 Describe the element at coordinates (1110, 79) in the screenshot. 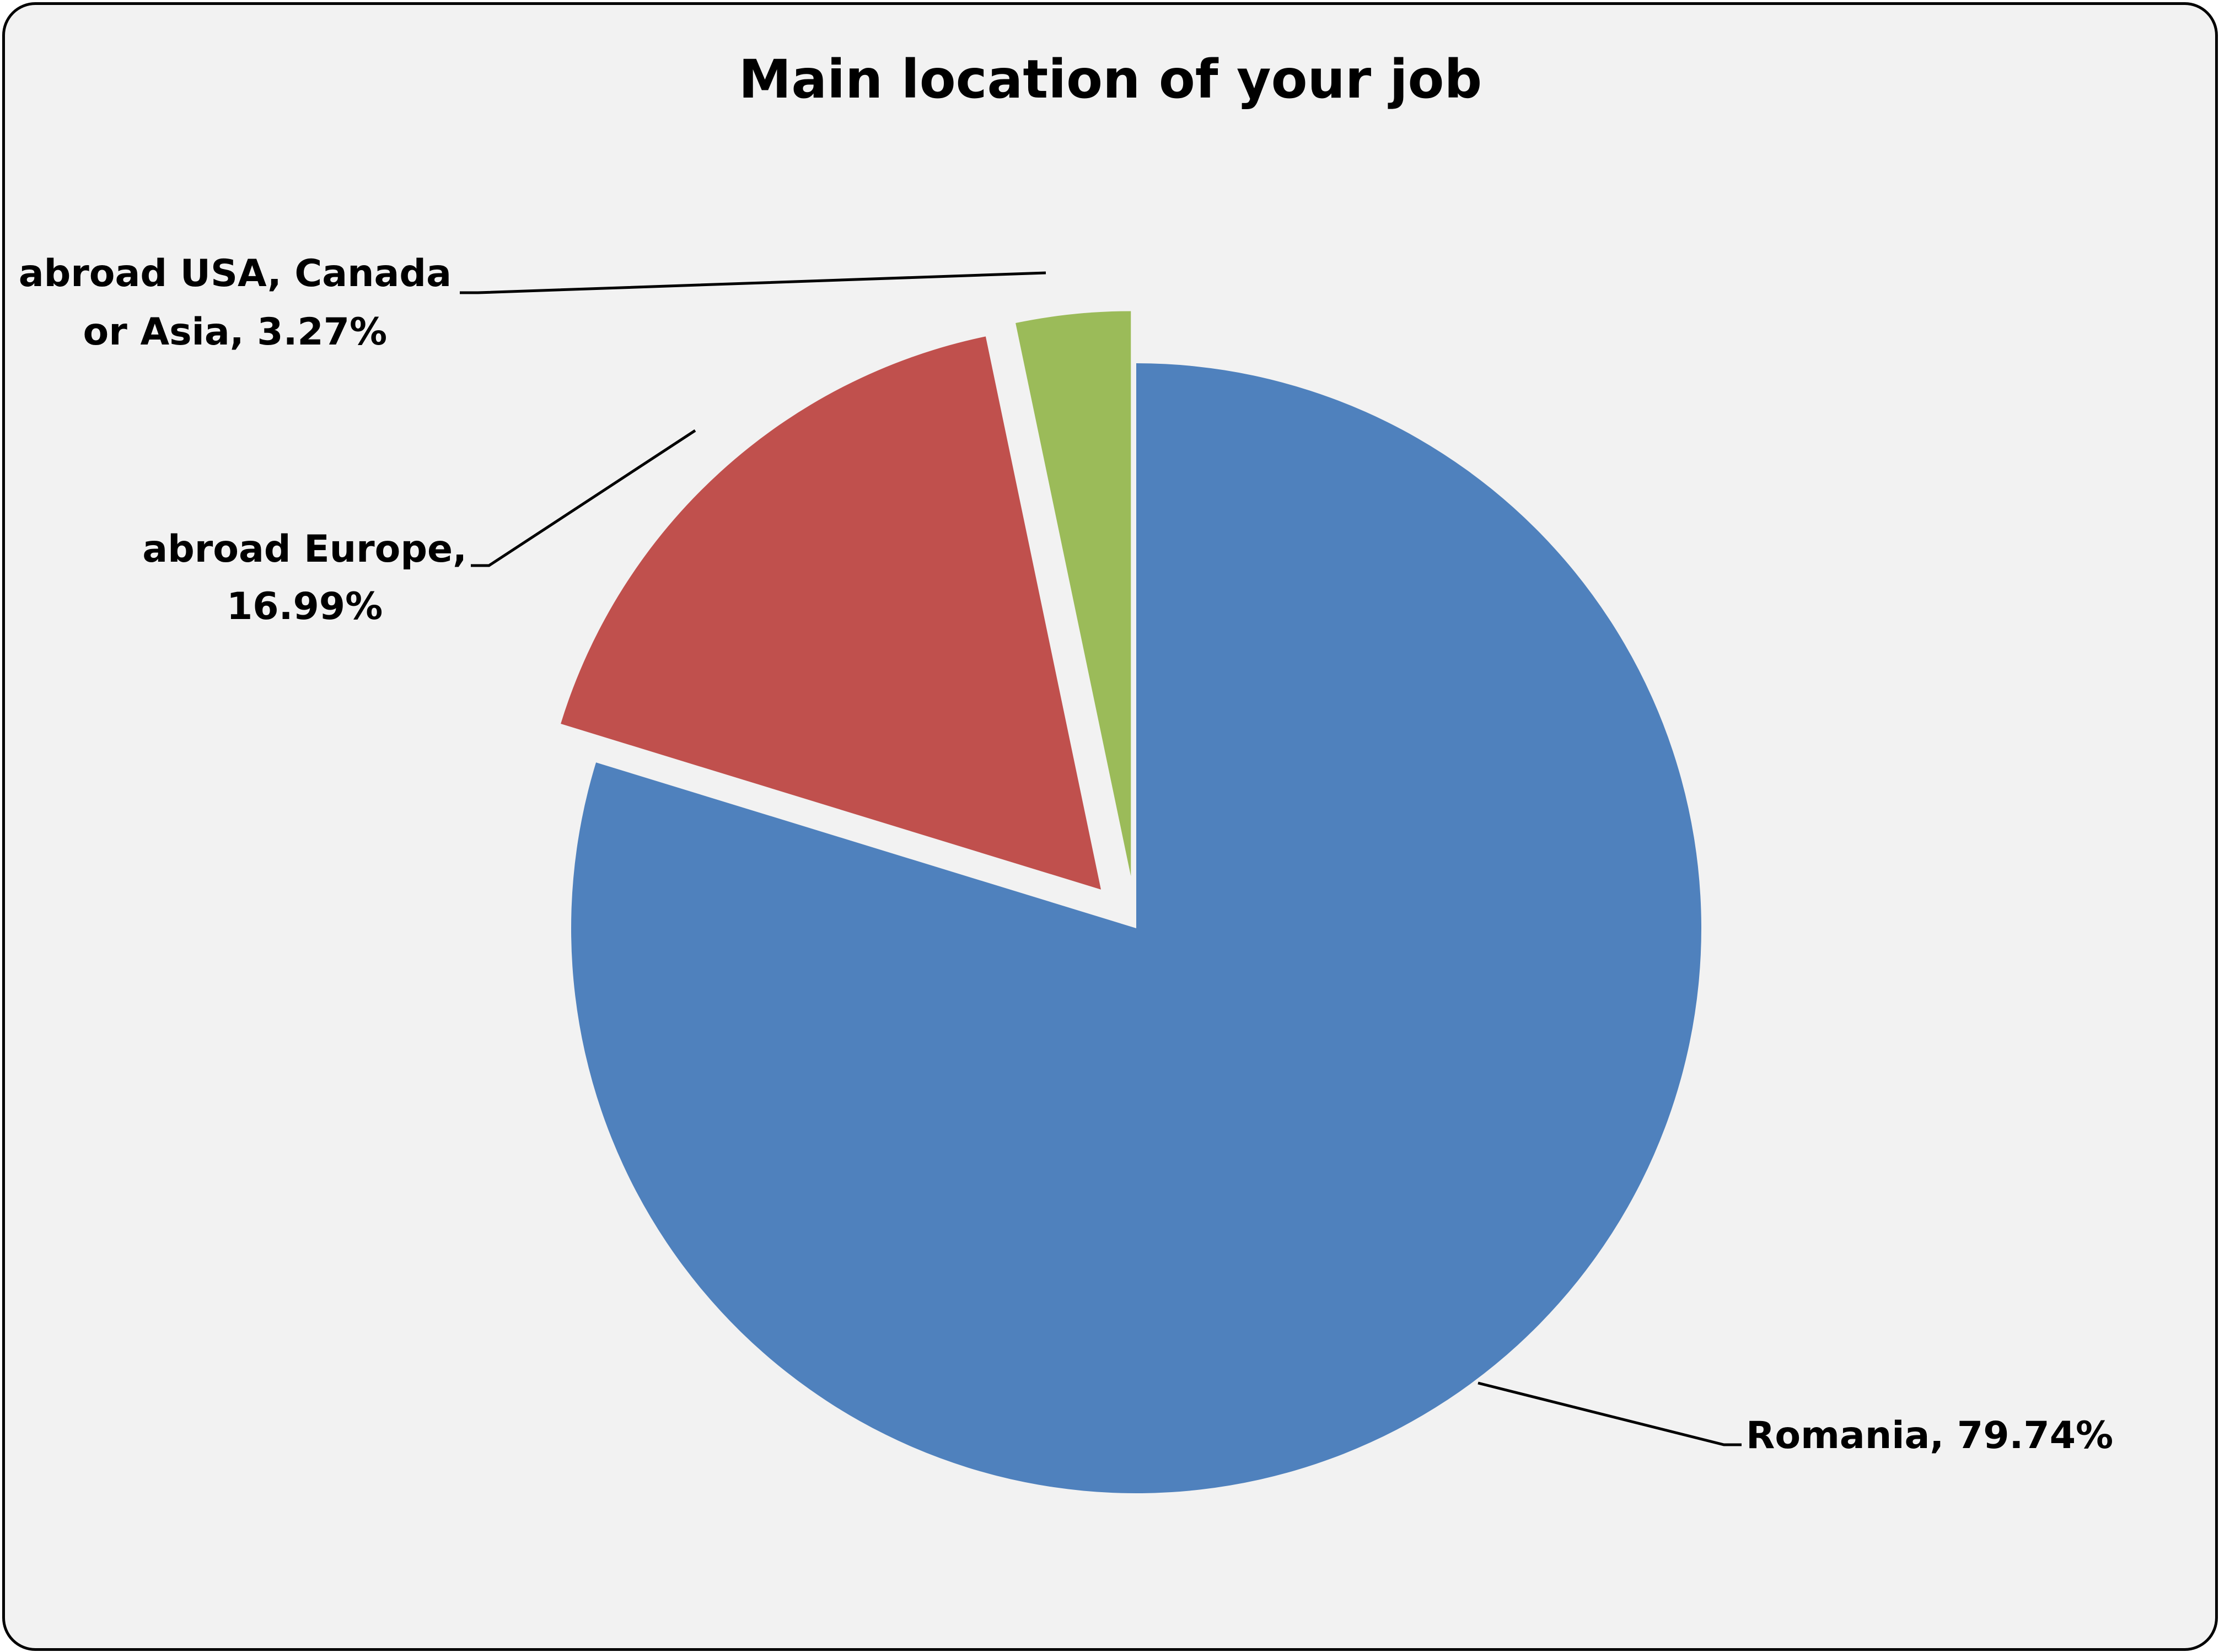

I see `chart-title: Main location of your job` at that location.